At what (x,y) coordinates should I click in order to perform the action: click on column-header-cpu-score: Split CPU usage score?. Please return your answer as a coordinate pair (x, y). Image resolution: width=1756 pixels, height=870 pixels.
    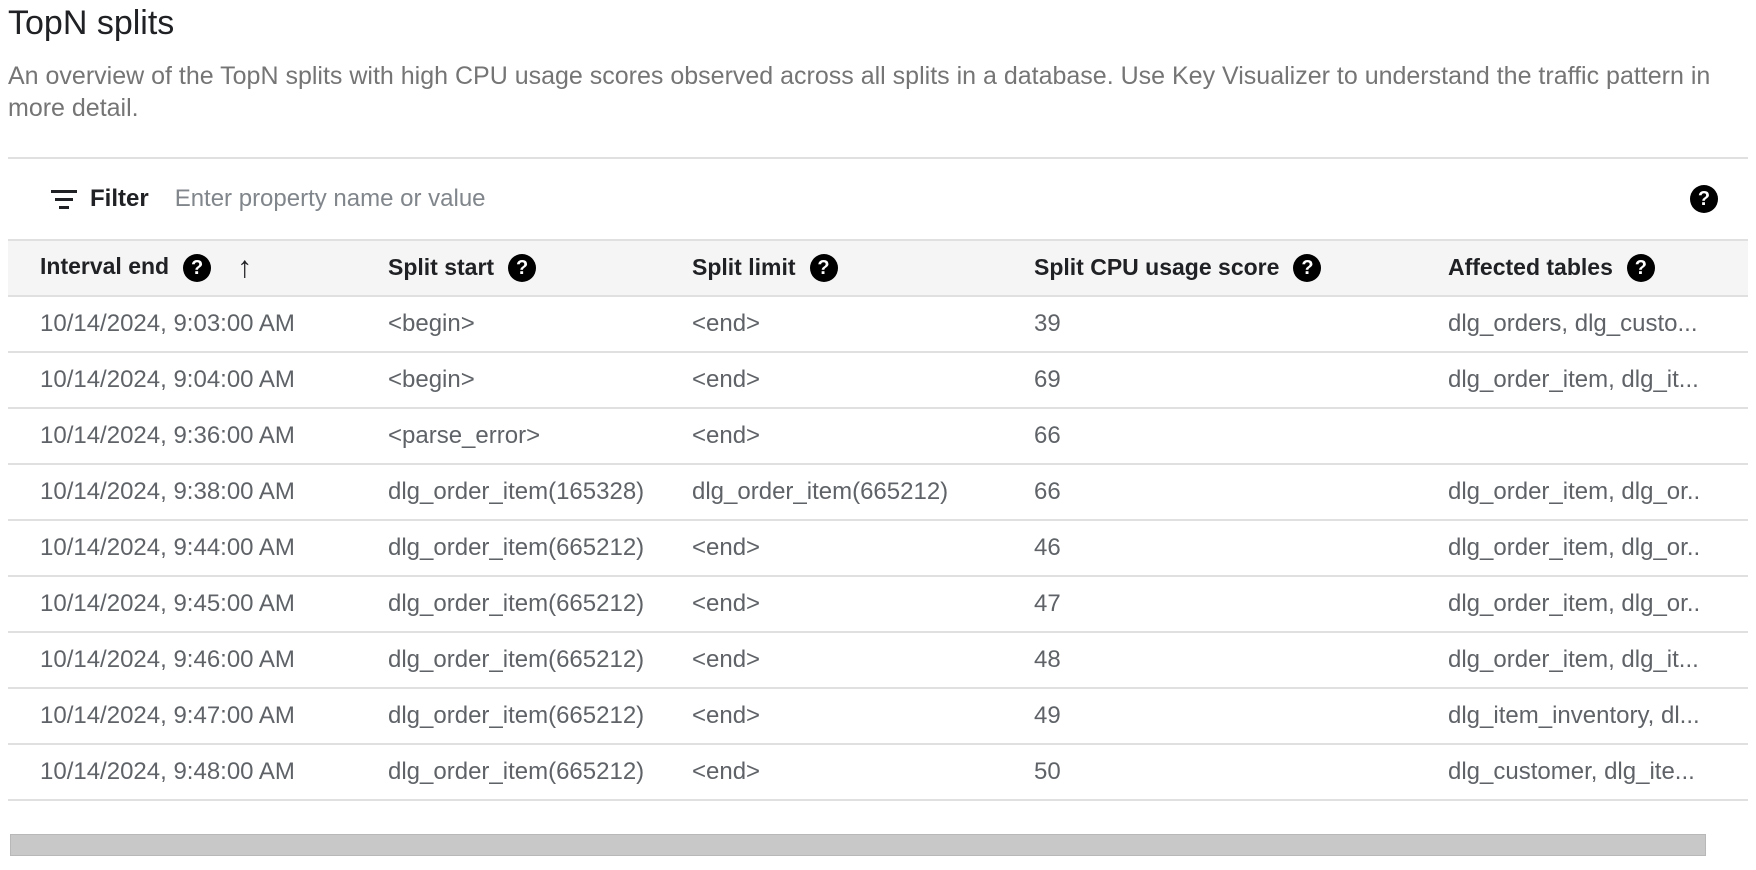
    Looking at the image, I should click on (1241, 268).